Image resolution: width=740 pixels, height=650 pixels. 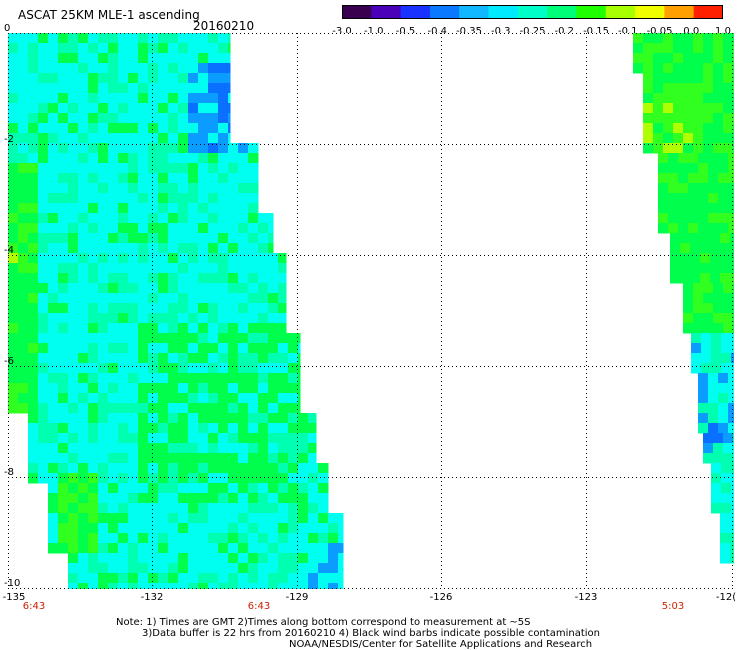 What do you see at coordinates (532, 12) in the screenshot?
I see `colorbar-border` at bounding box center [532, 12].